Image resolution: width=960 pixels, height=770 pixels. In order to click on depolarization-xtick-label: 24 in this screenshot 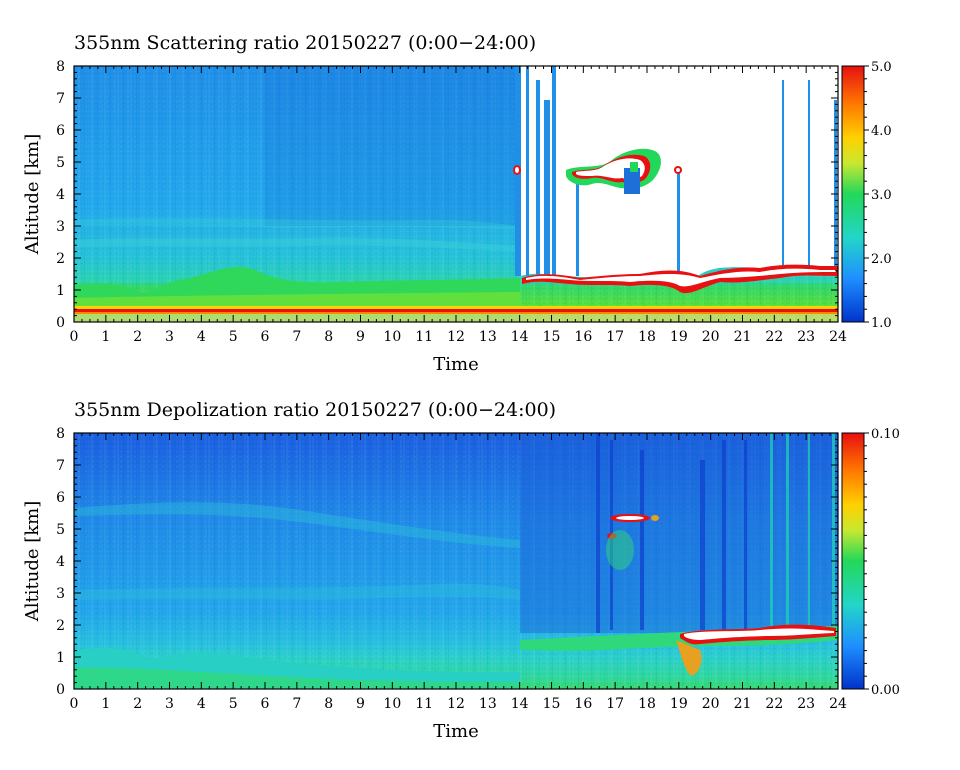, I will do `click(838, 704)`.